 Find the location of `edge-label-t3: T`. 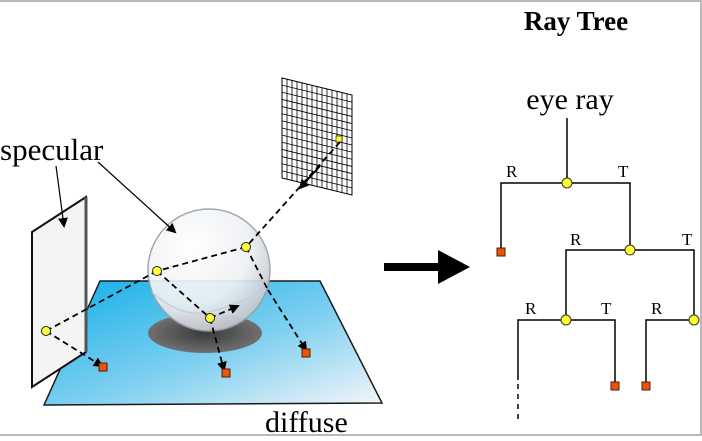

edge-label-t3: T is located at coordinates (606, 308).